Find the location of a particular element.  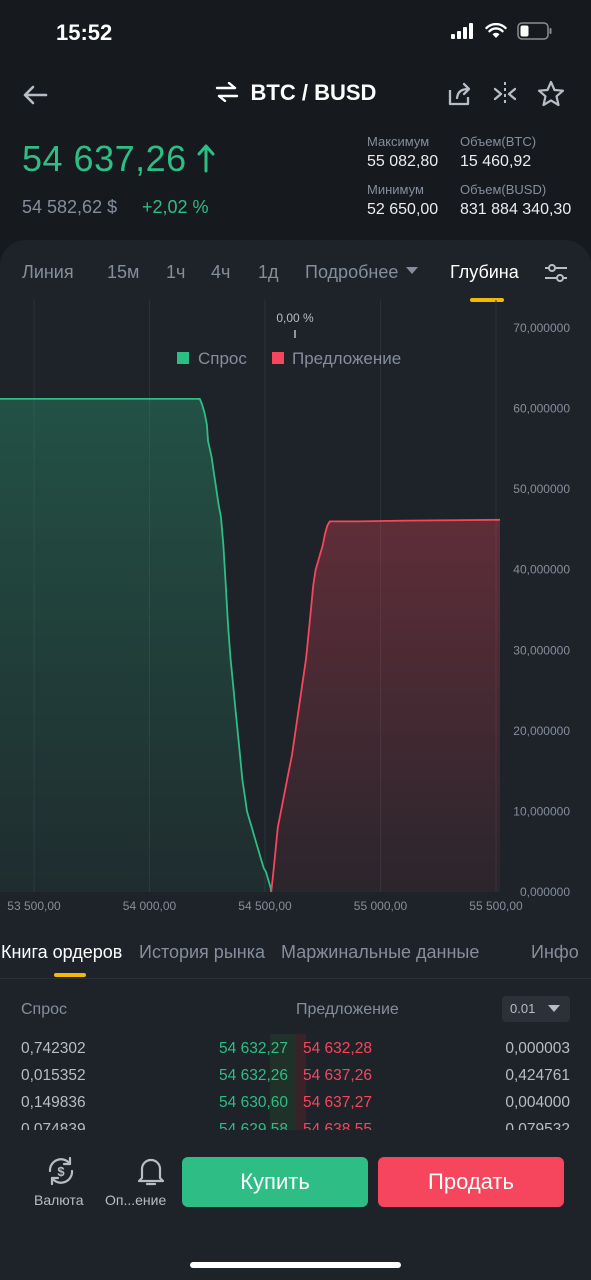

pair-selector: BTC / BUSD is located at coordinates (295, 93).